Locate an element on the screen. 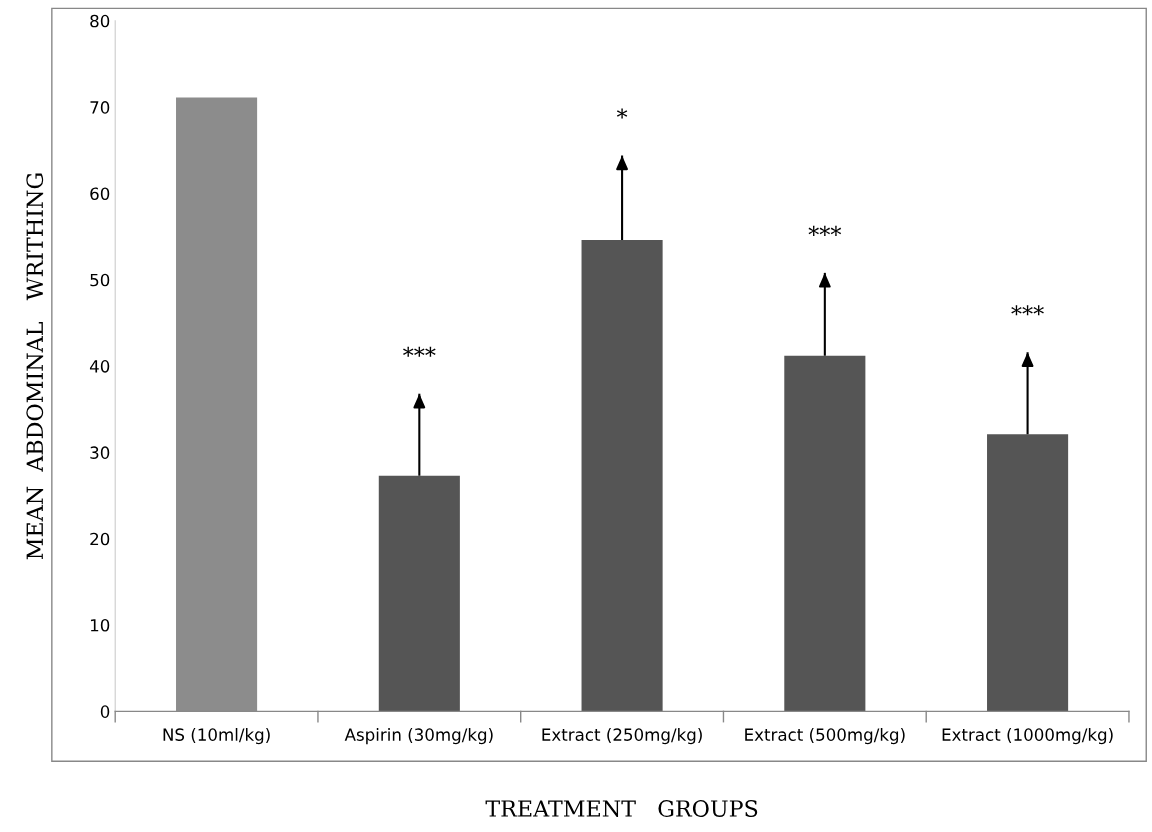  y-tick-label: 50 is located at coordinates (100, 280).